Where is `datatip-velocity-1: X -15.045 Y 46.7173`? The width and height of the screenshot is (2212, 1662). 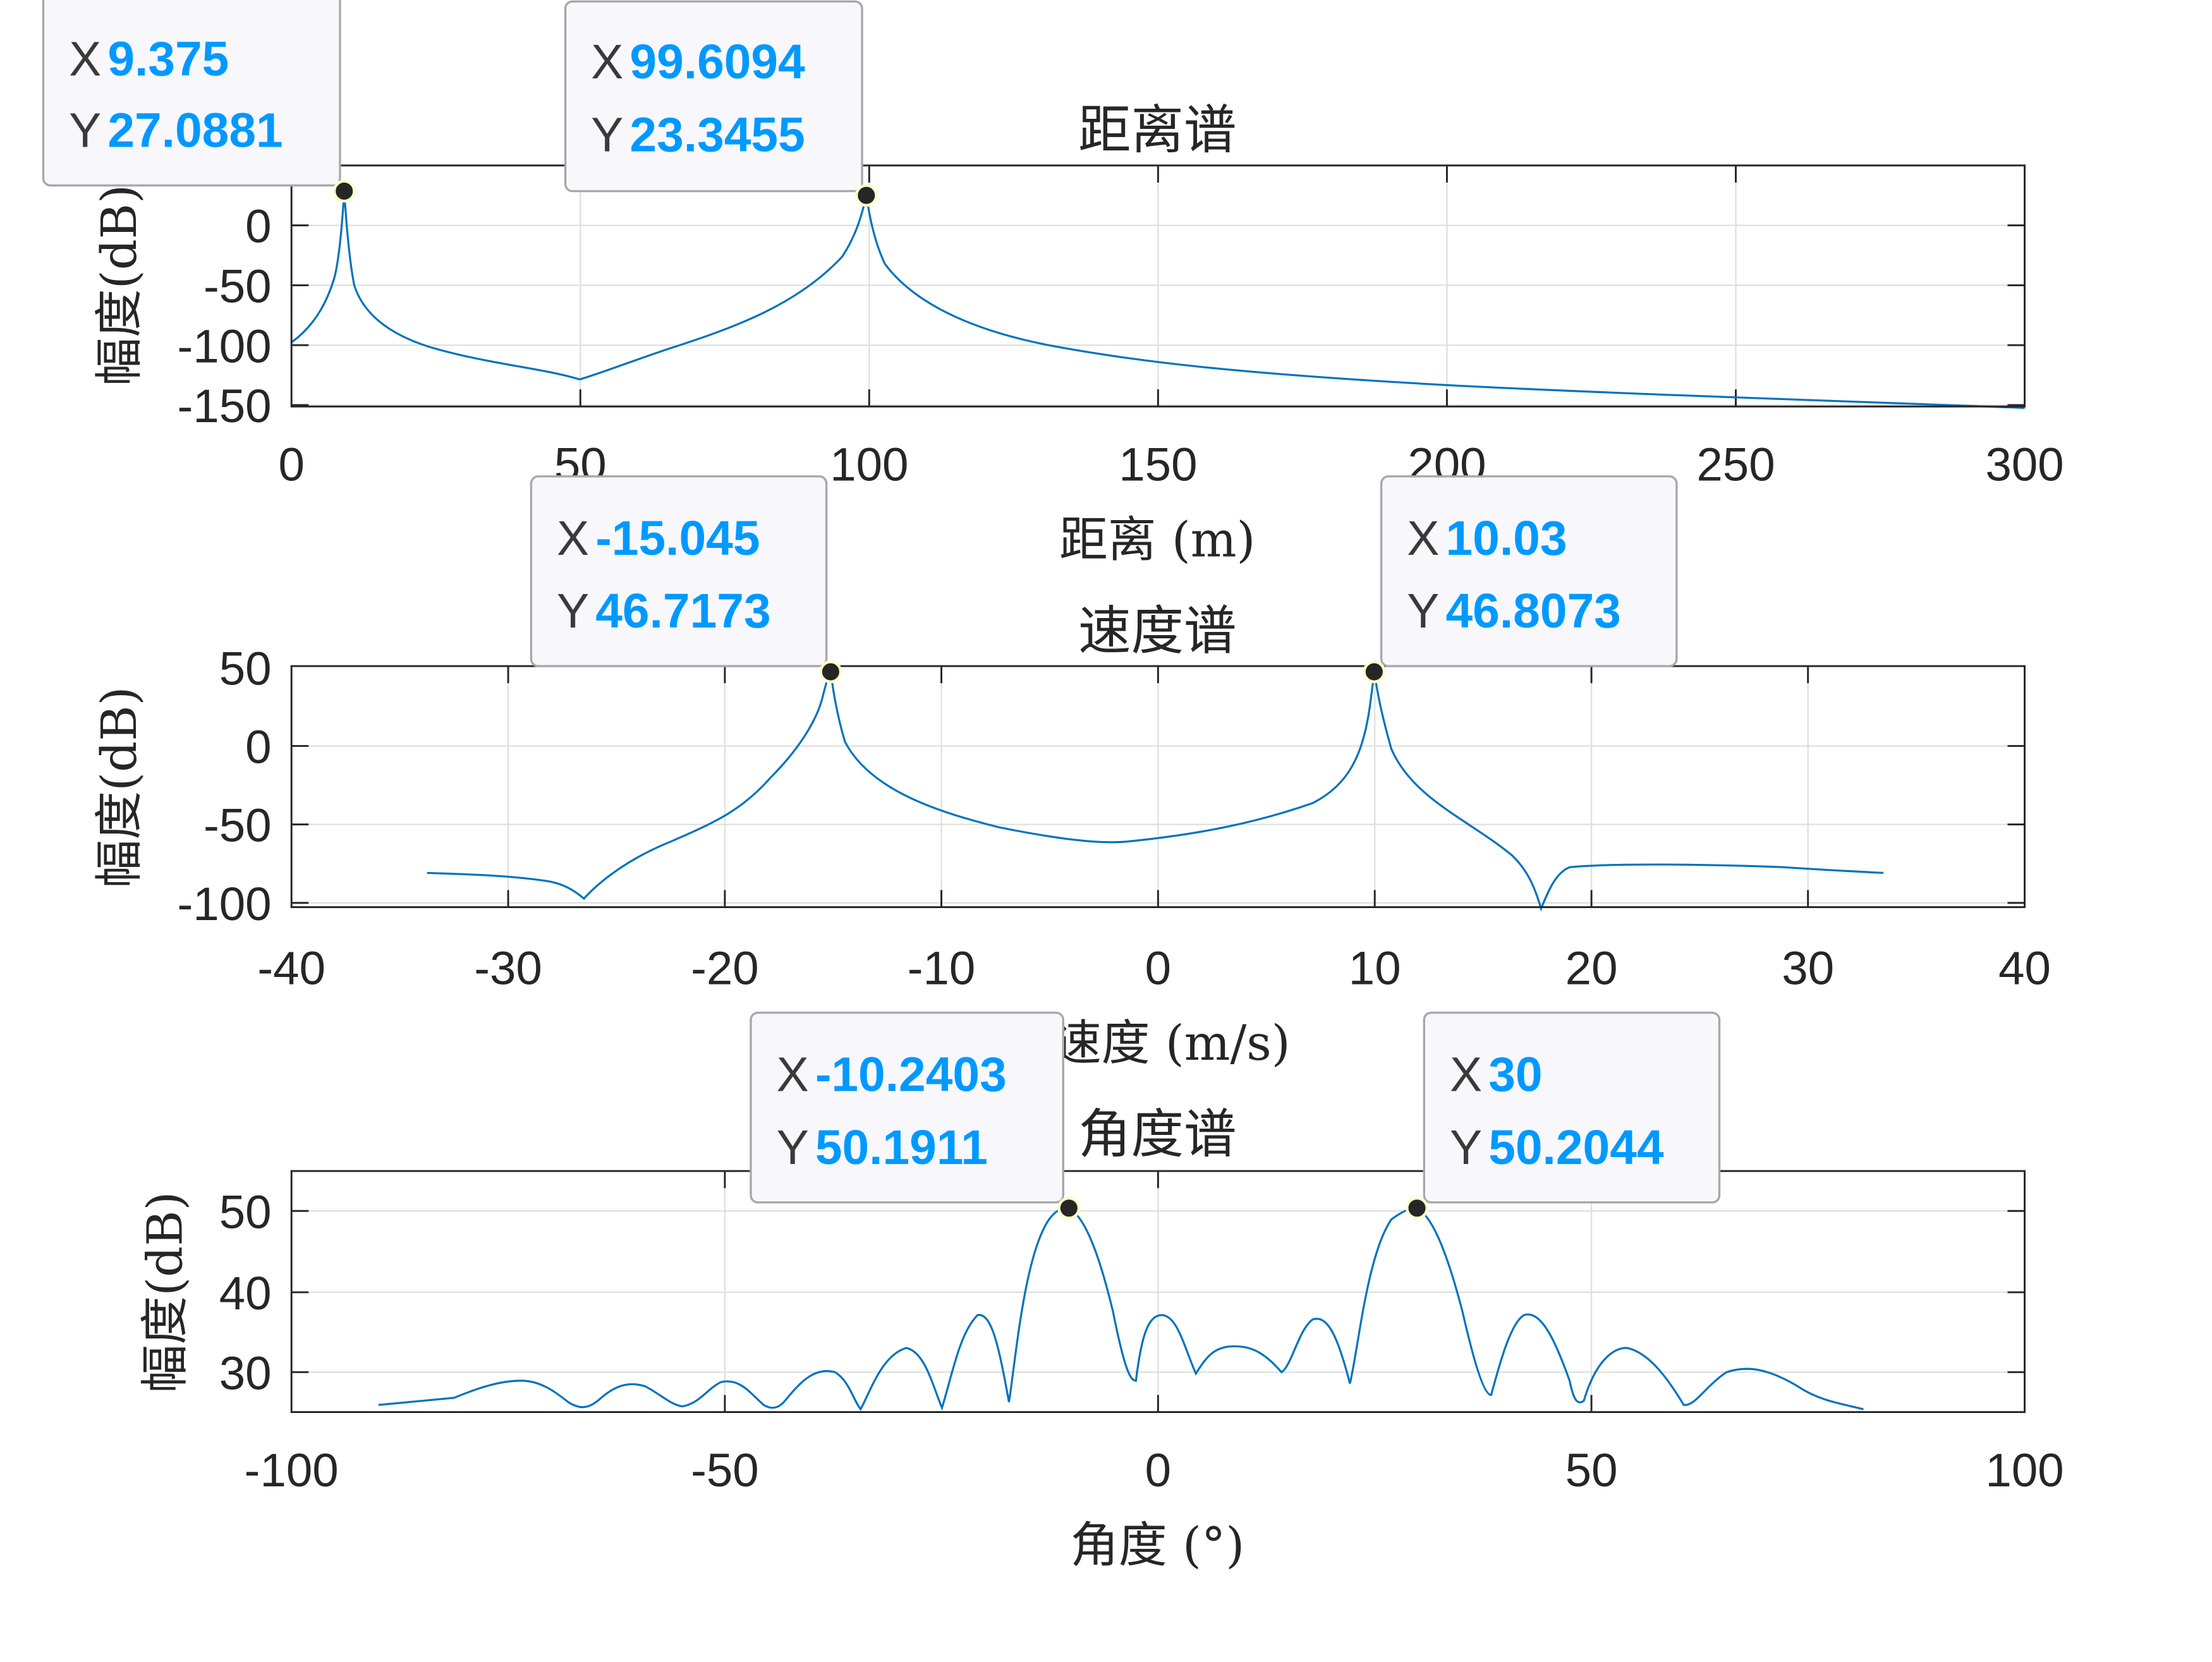 datatip-velocity-1: X -15.045 Y 46.7173 is located at coordinates (686, 579).